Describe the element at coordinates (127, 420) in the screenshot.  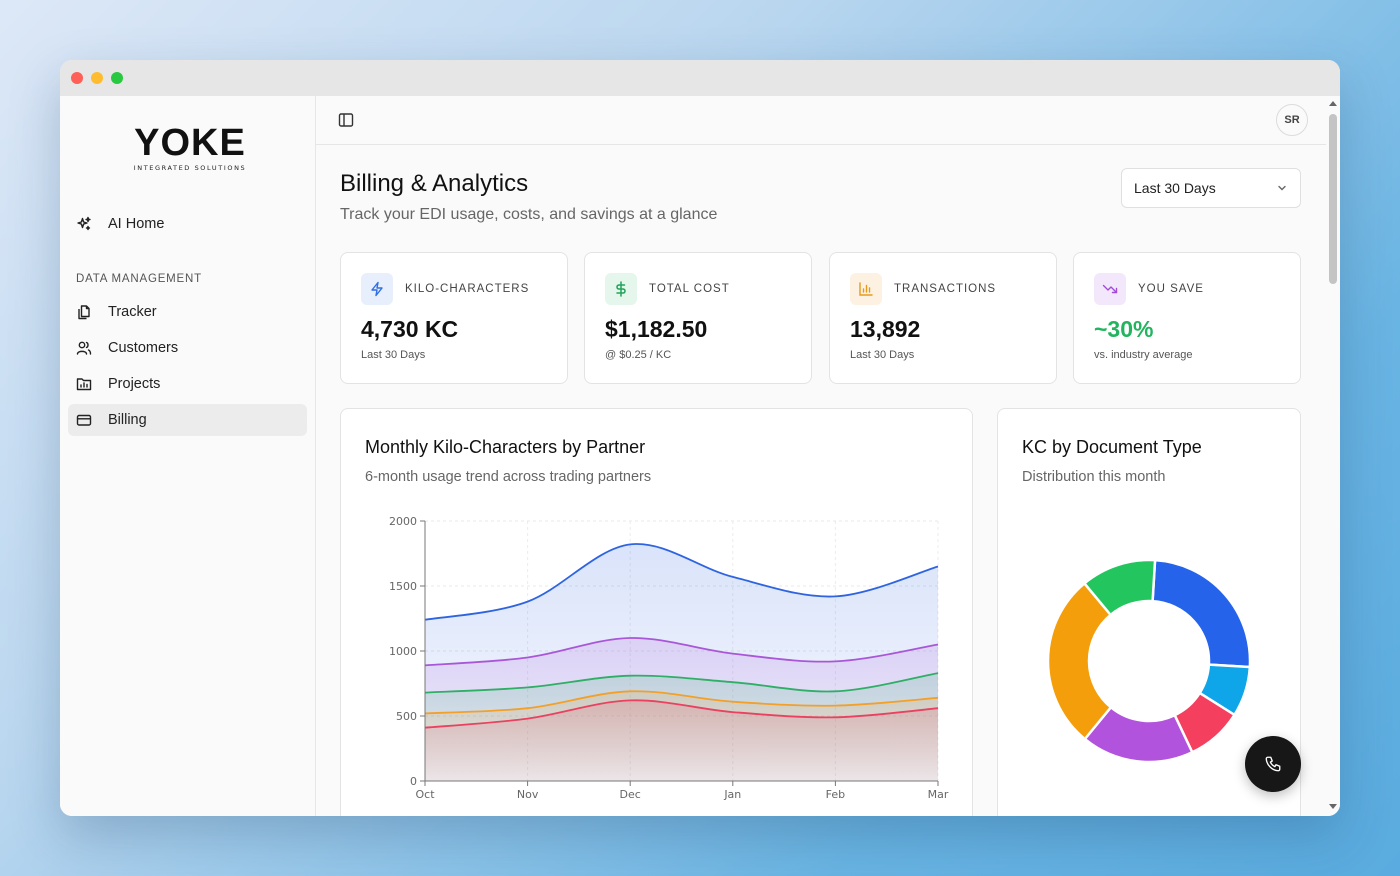
I see `sidebar-item-label: Billing` at that location.